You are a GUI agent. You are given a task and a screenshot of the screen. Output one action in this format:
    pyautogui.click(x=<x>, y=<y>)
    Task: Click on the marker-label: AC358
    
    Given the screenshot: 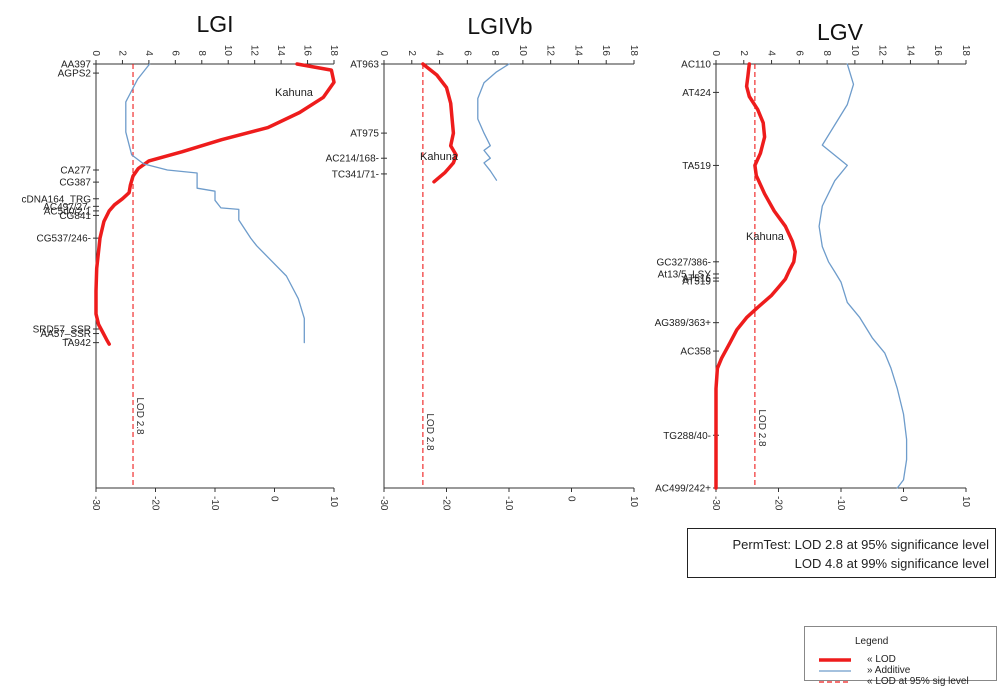 What is the action you would take?
    pyautogui.click(x=695, y=352)
    